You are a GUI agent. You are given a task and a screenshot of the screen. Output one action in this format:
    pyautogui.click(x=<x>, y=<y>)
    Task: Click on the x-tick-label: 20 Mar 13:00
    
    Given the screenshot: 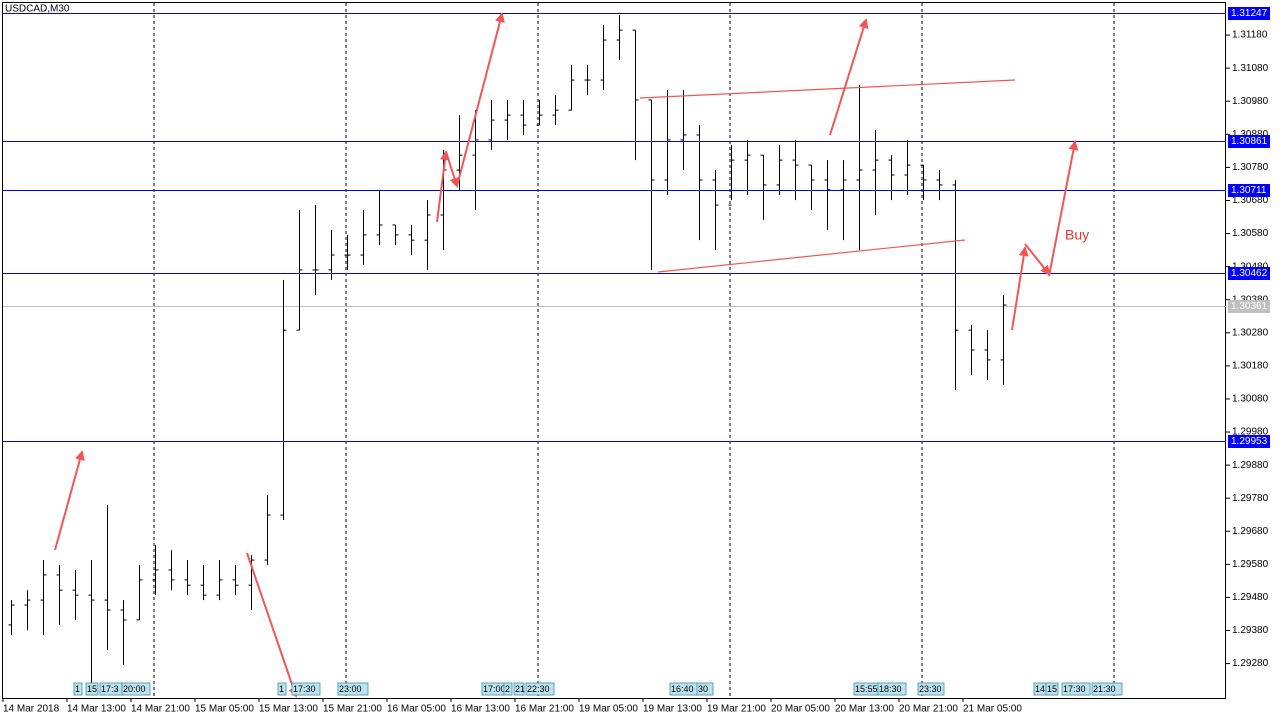 What is the action you would take?
    pyautogui.click(x=864, y=709)
    